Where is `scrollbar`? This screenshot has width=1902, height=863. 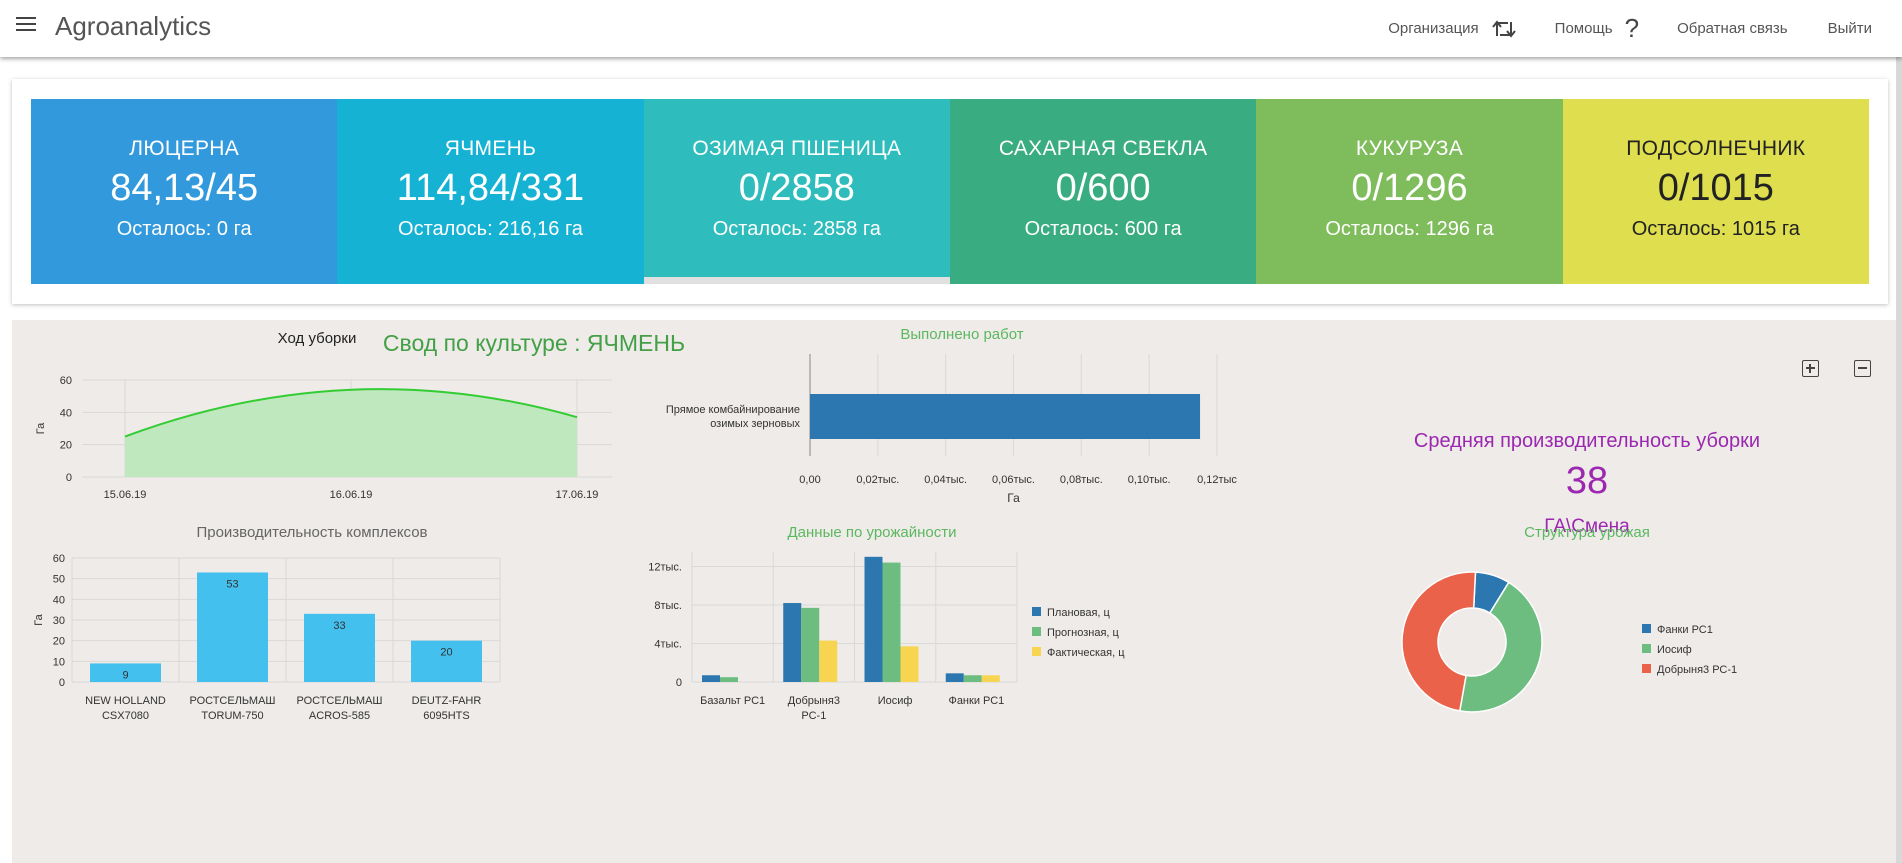 scrollbar is located at coordinates (1899, 431).